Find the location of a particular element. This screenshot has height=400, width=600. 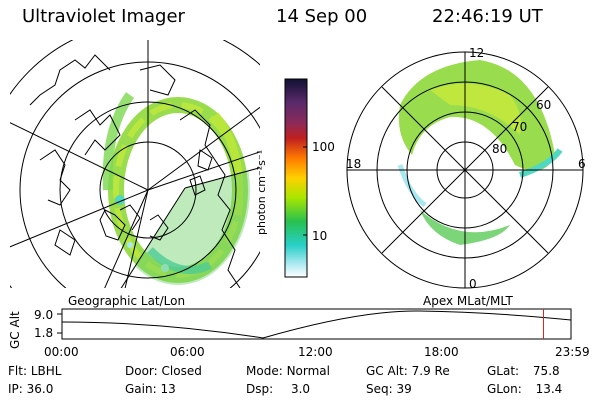

mode-info: Mode: Normal is located at coordinates (288, 371).